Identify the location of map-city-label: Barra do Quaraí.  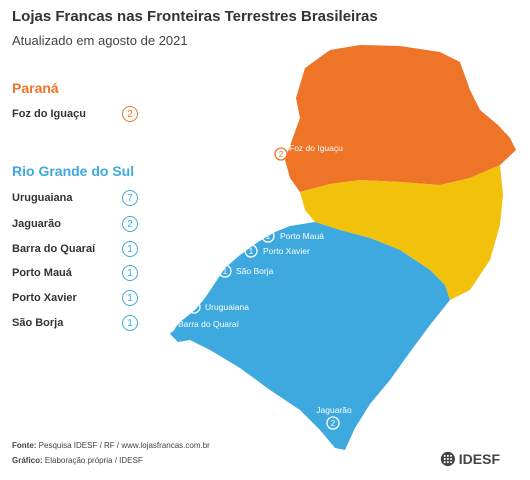
(209, 324).